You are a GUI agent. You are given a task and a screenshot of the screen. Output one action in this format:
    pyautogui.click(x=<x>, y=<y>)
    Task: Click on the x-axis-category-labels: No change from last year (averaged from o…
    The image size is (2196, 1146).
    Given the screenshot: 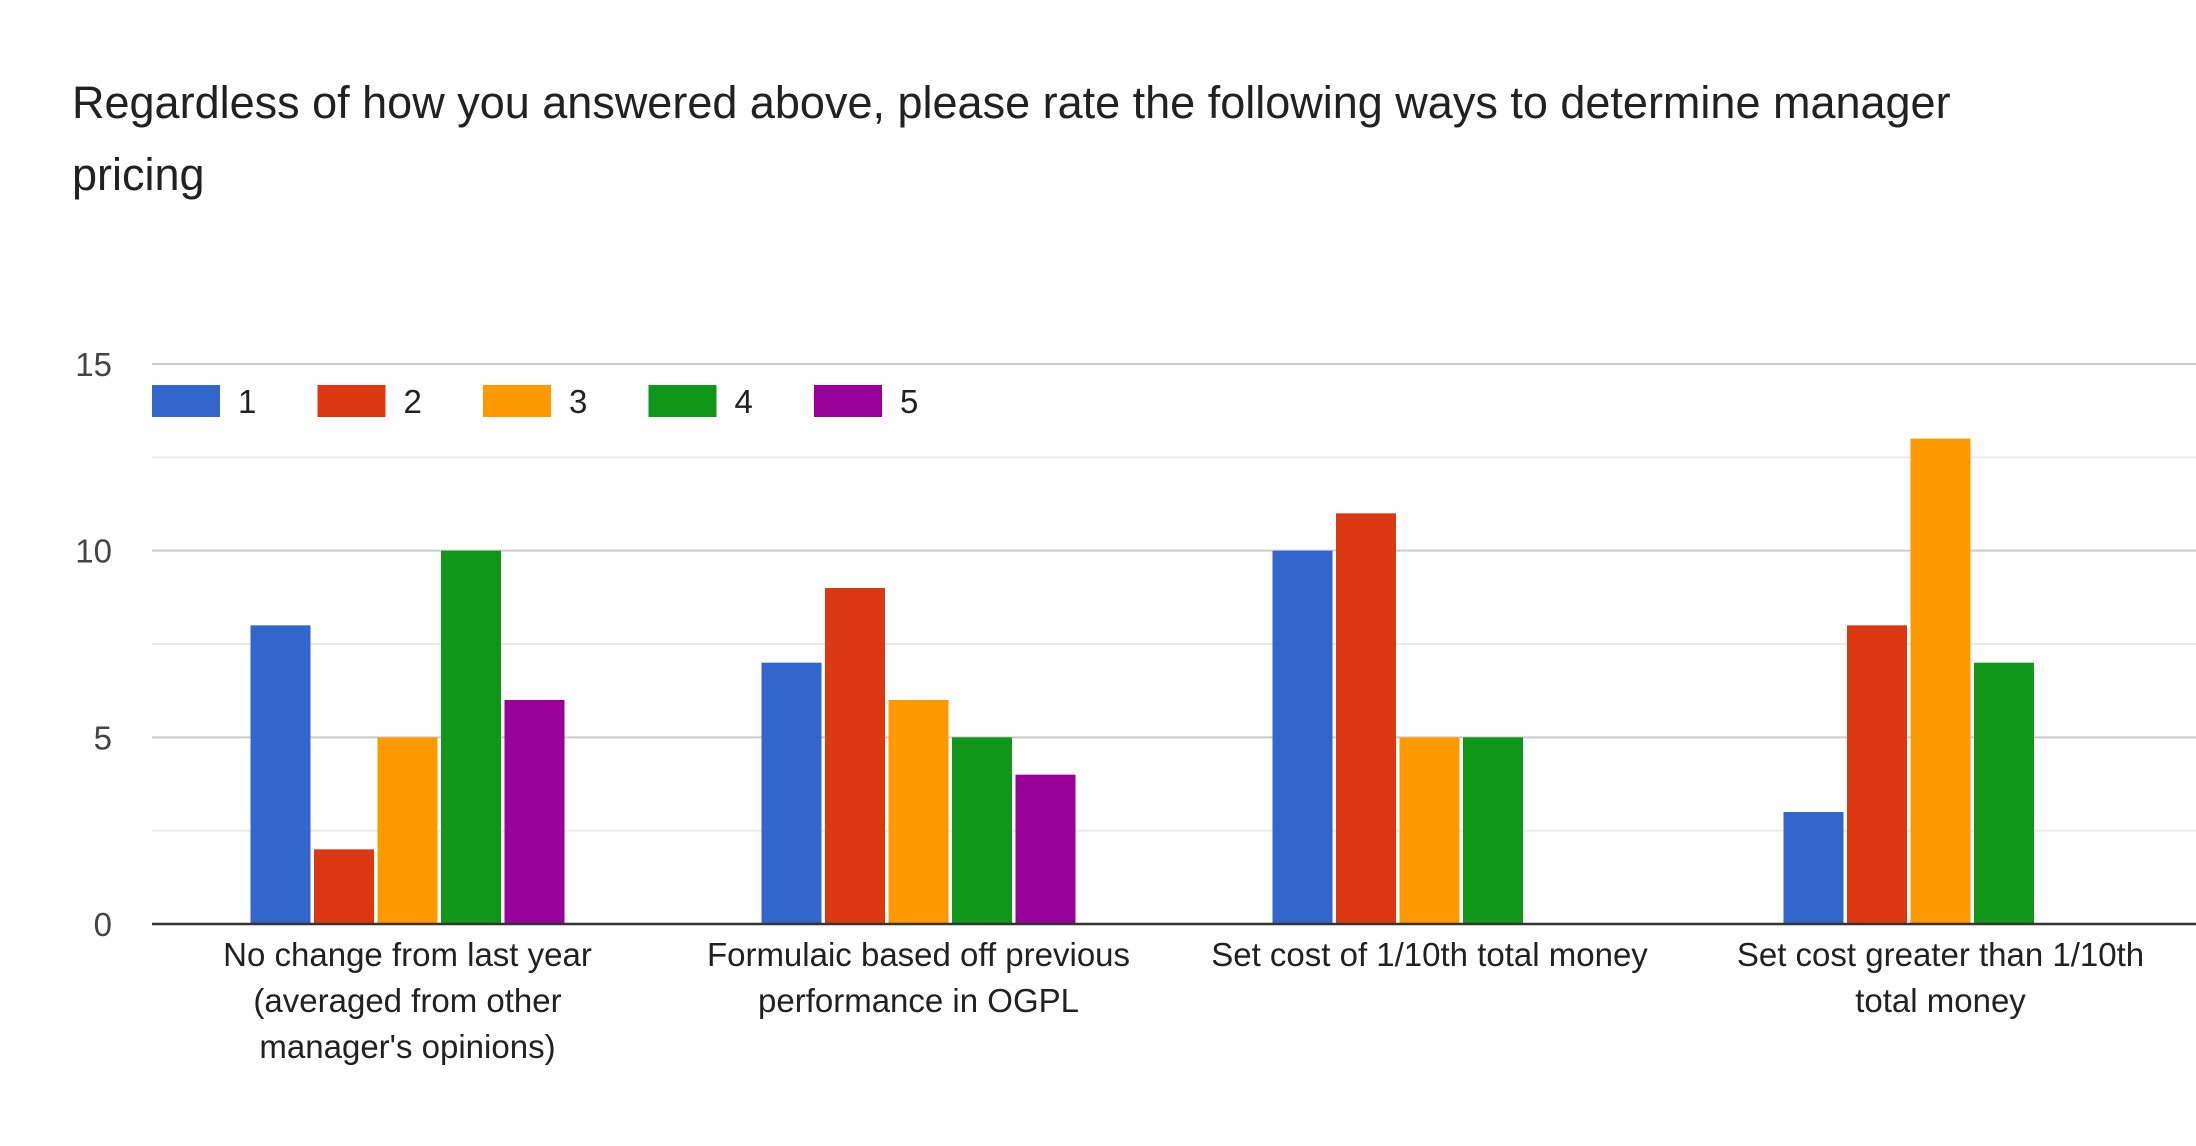 What is the action you would take?
    pyautogui.click(x=1183, y=1000)
    